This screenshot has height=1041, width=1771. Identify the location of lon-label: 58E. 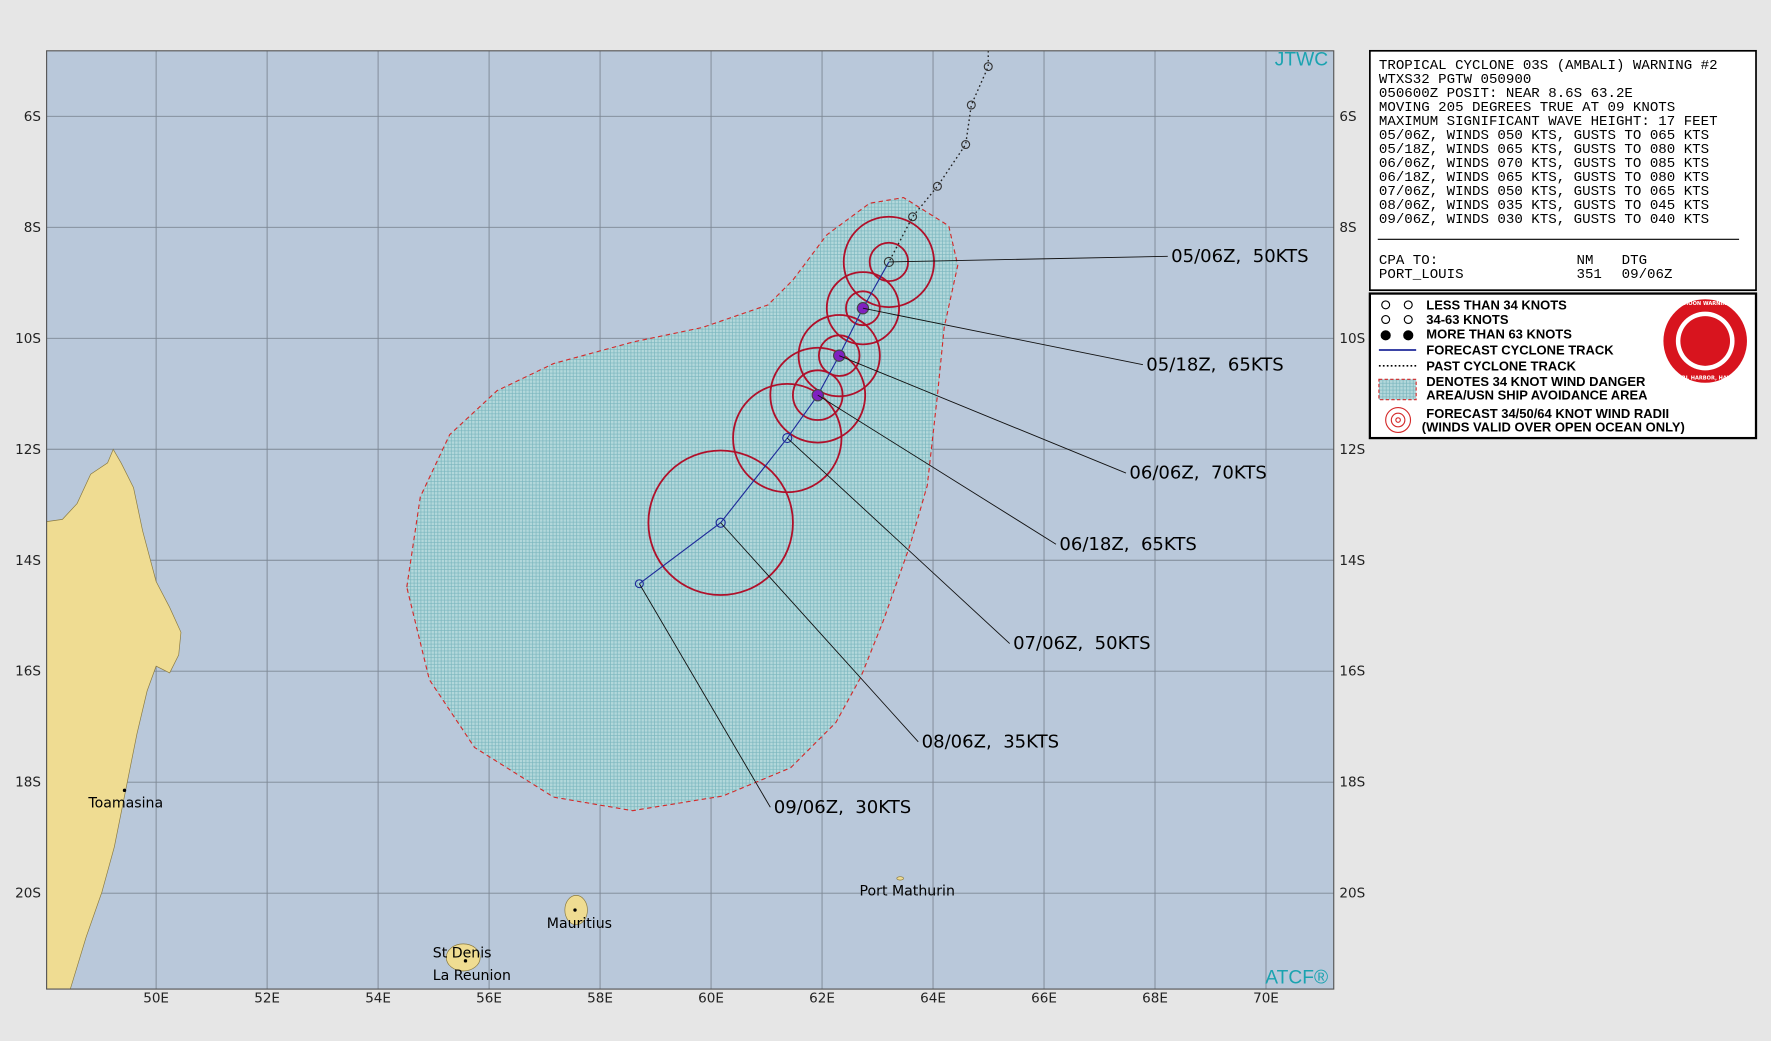
(600, 999).